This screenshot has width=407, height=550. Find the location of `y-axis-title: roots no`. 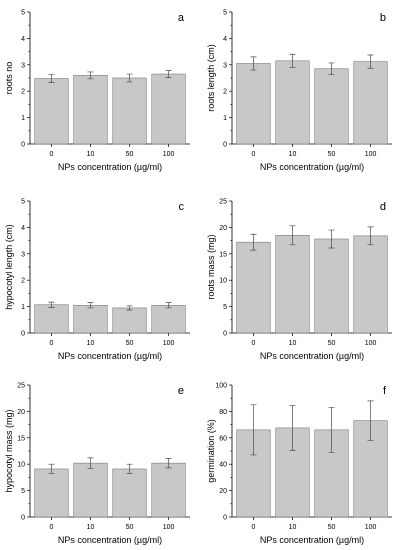

y-axis-title: roots no is located at coordinates (9, 78).